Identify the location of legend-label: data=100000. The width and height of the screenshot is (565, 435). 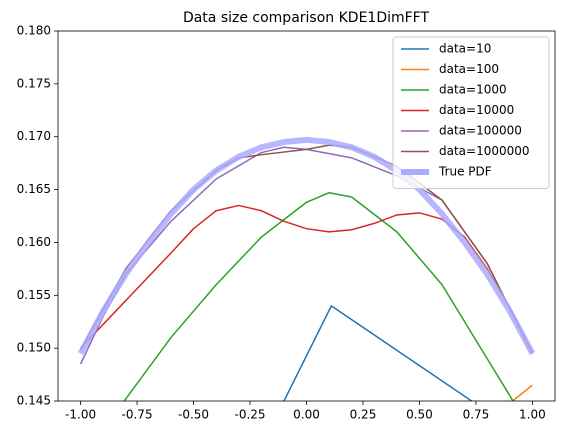
(480, 131).